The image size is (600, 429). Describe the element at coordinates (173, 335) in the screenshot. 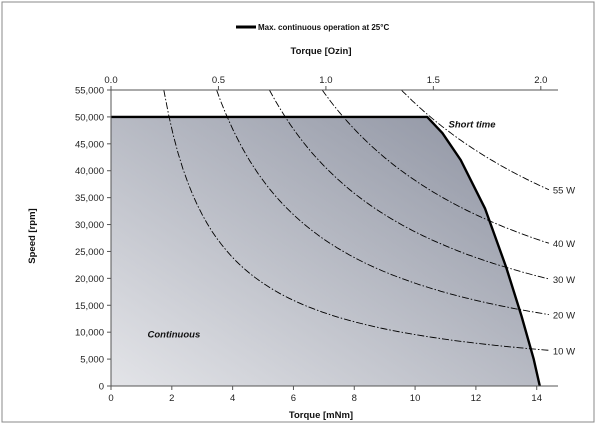

I see `region-label: Continuous` at that location.